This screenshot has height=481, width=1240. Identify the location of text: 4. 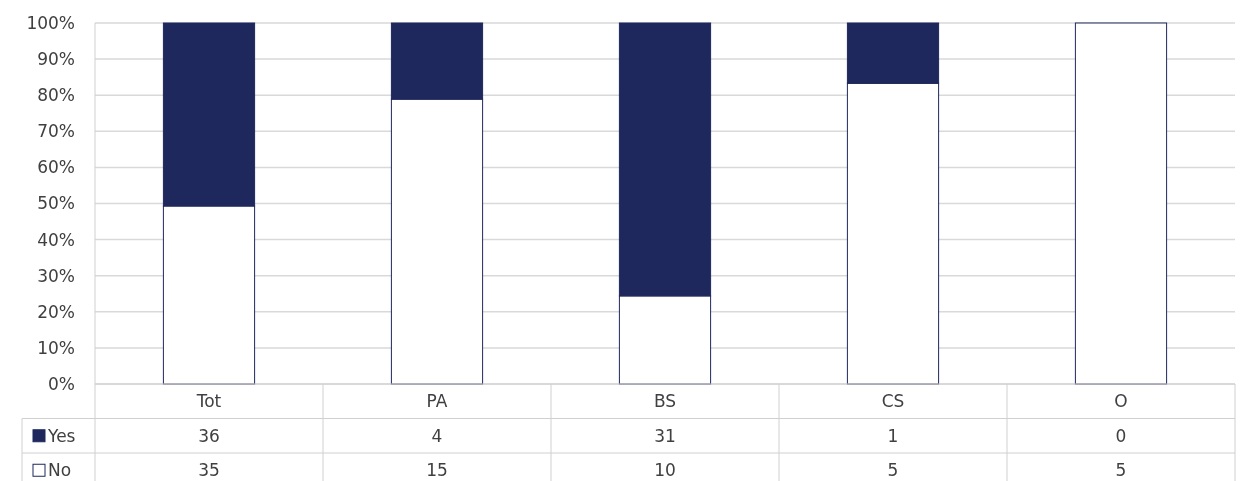
(437, 435).